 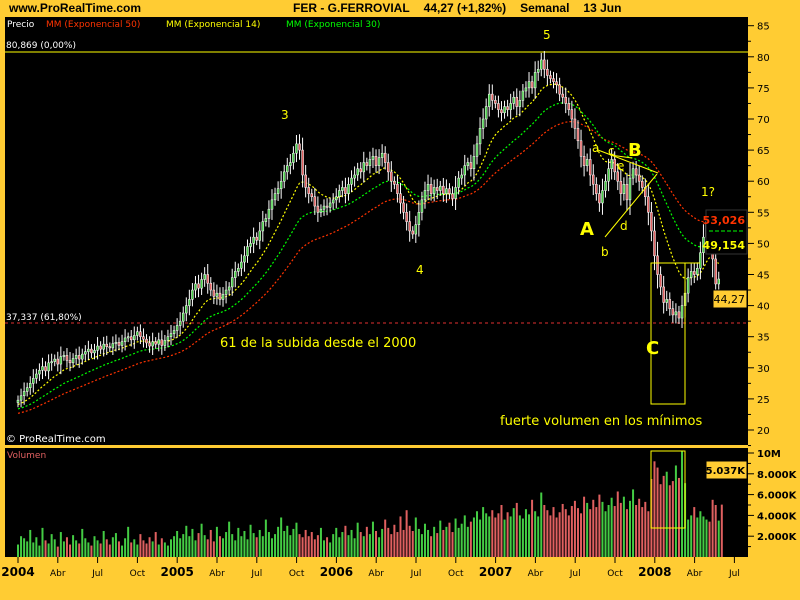 What do you see at coordinates (75, 8) in the screenshot?
I see `site-name: www.ProRealTime.com` at bounding box center [75, 8].